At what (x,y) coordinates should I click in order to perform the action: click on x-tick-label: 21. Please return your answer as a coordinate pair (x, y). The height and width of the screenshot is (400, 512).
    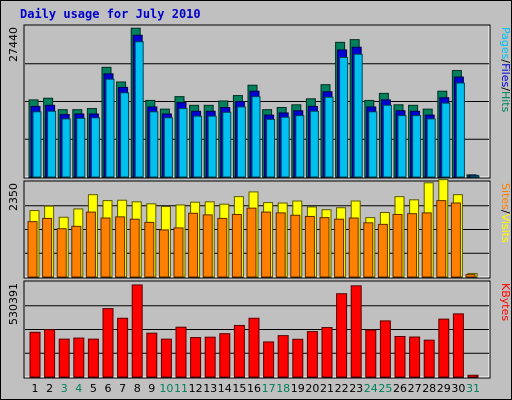
    Looking at the image, I should click on (327, 388).